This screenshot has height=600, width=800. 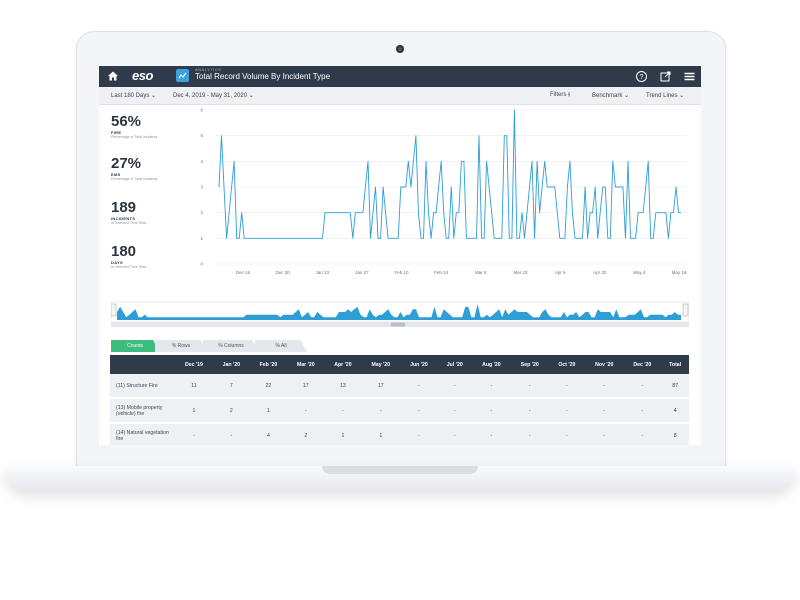 I want to click on table-cell: 7, so click(x=231, y=386).